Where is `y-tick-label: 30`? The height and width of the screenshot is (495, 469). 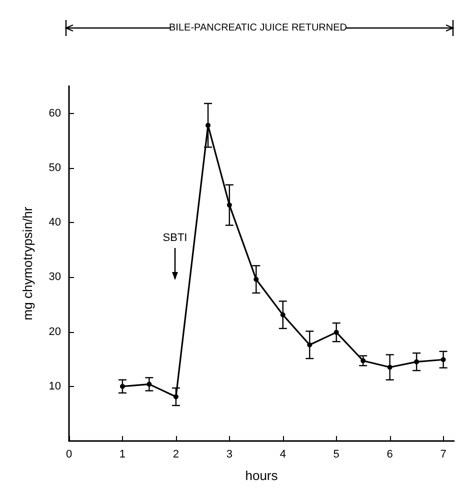
y-tick-label: 30 is located at coordinates (54, 277).